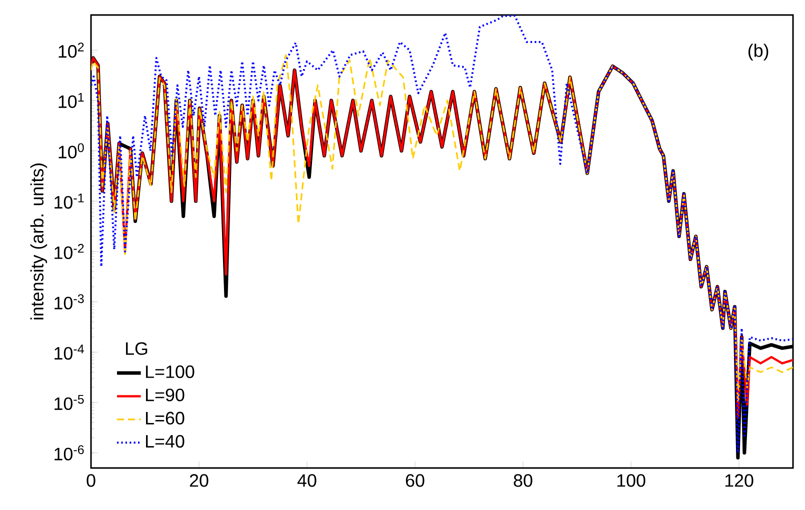 The height and width of the screenshot is (510, 805). What do you see at coordinates (523, 480) in the screenshot?
I see `x-tick-label: 80` at bounding box center [523, 480].